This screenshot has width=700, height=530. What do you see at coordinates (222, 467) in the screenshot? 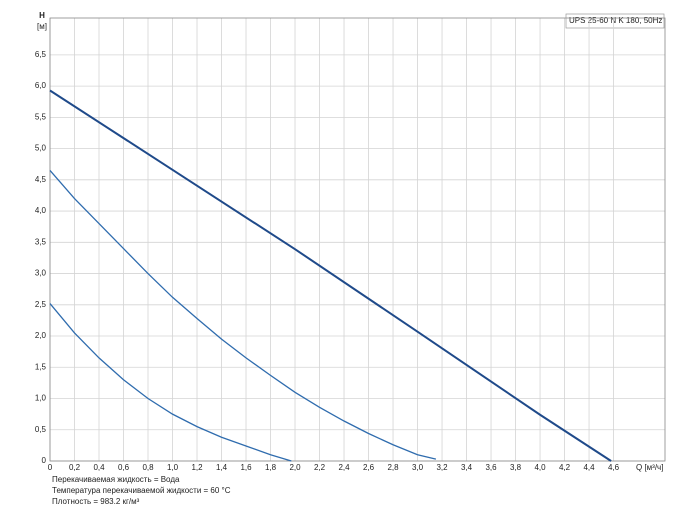
I see `x-tick-label: 1,4` at bounding box center [222, 467].